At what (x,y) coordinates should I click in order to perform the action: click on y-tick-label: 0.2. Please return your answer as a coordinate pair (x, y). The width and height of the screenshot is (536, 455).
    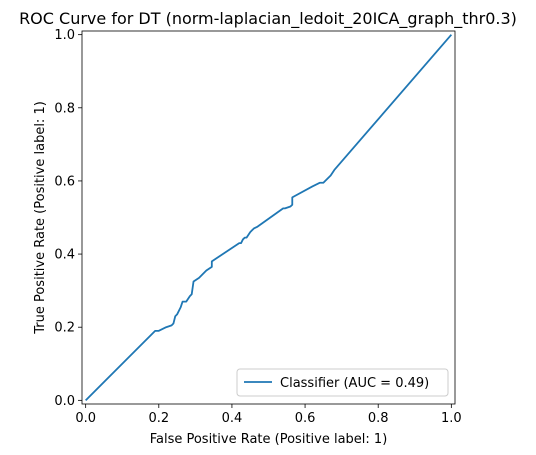
    Looking at the image, I should click on (64, 328).